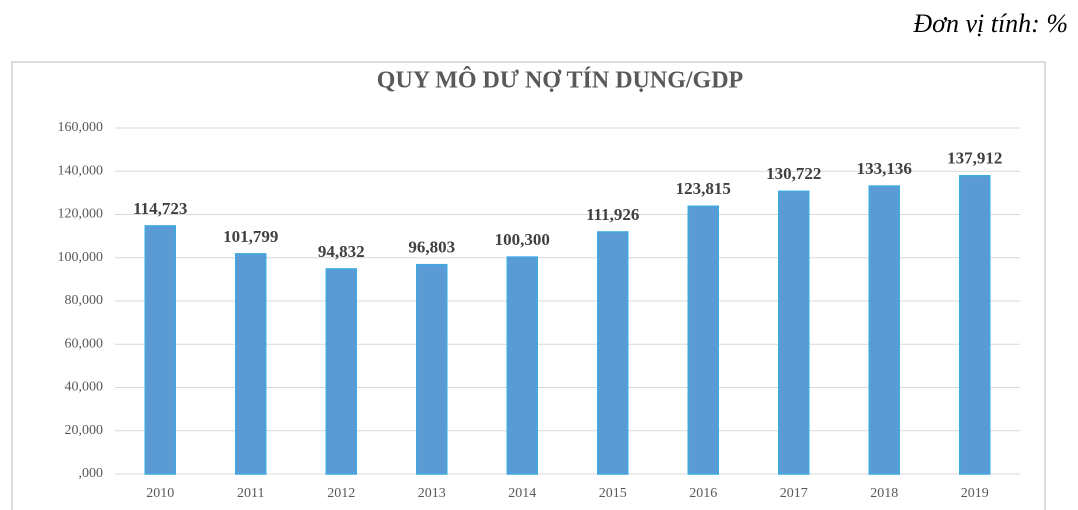  Describe the element at coordinates (794, 493) in the screenshot. I see `x-tick-label: 2017` at that location.